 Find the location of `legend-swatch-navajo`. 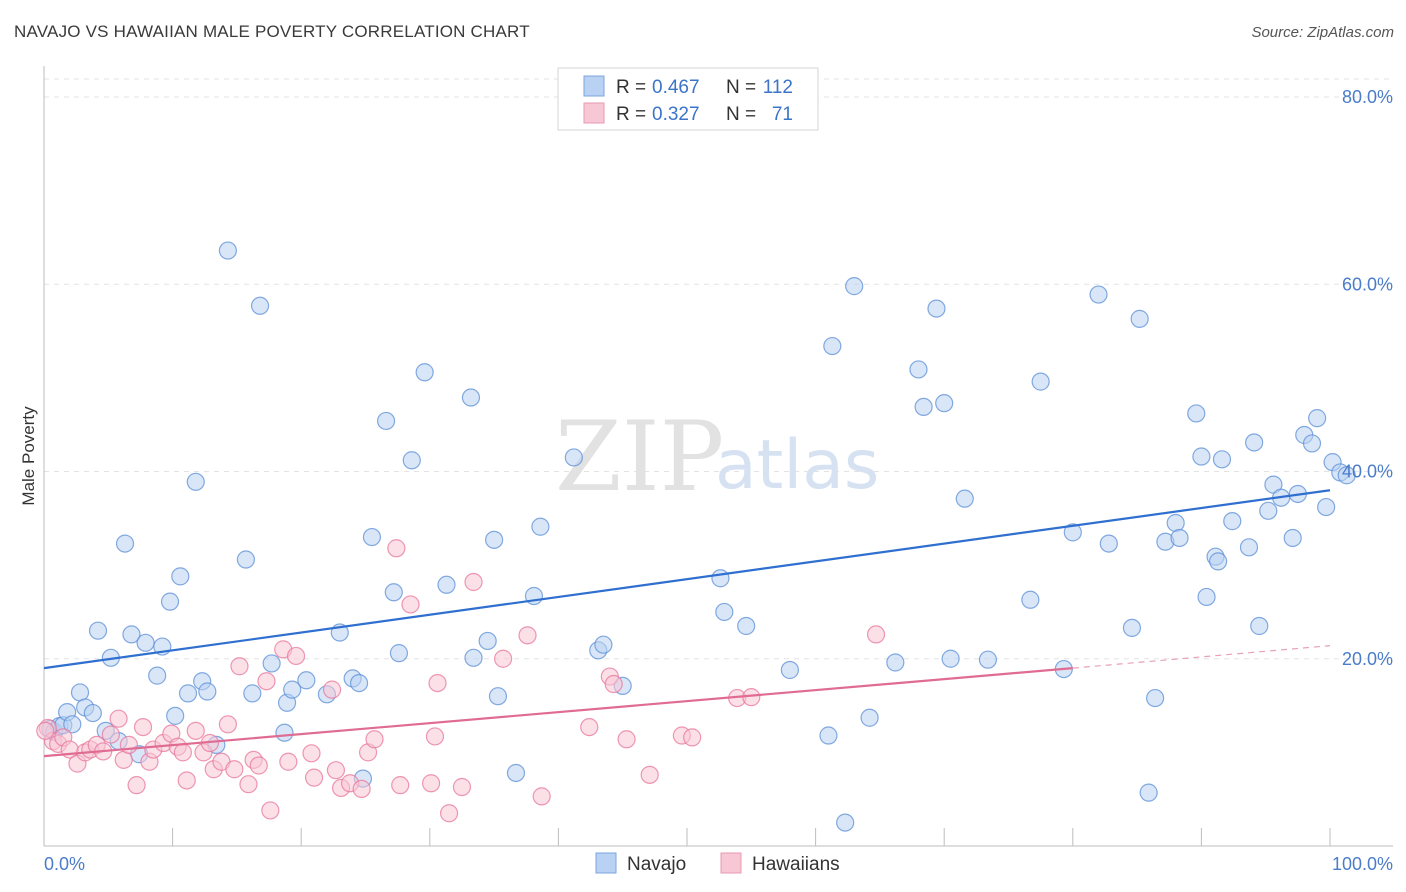

legend-swatch-navajo is located at coordinates (594, 86).